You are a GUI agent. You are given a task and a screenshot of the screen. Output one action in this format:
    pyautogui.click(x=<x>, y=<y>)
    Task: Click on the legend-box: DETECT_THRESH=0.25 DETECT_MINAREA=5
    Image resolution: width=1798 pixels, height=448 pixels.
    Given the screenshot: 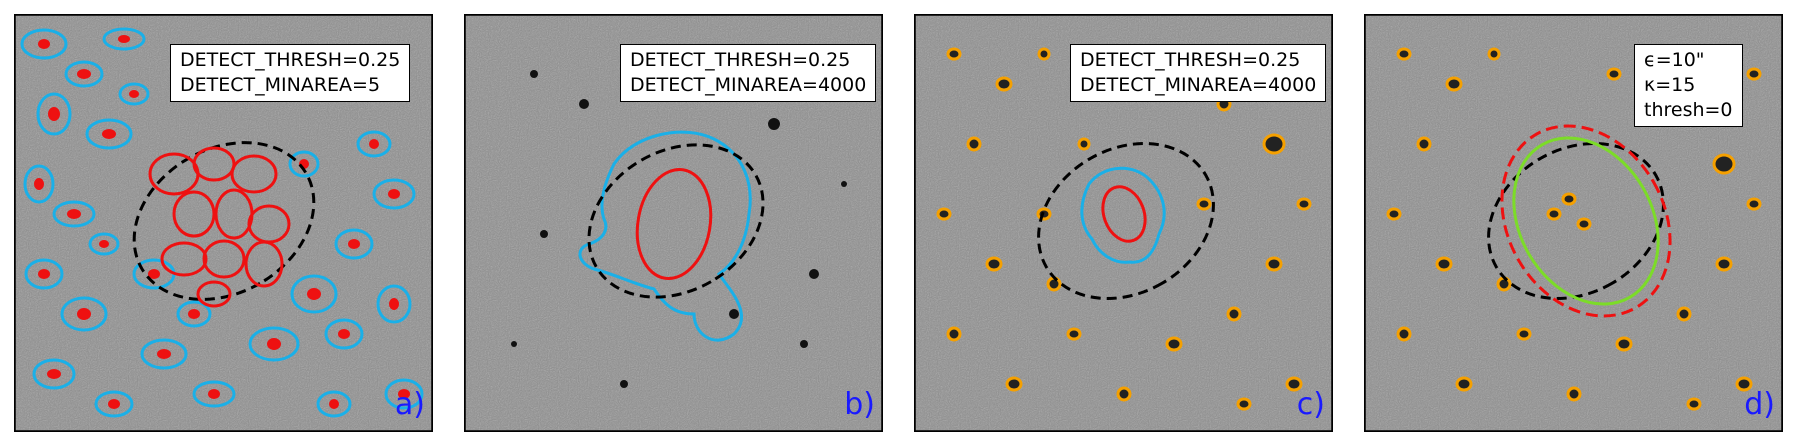 What is the action you would take?
    pyautogui.click(x=290, y=73)
    